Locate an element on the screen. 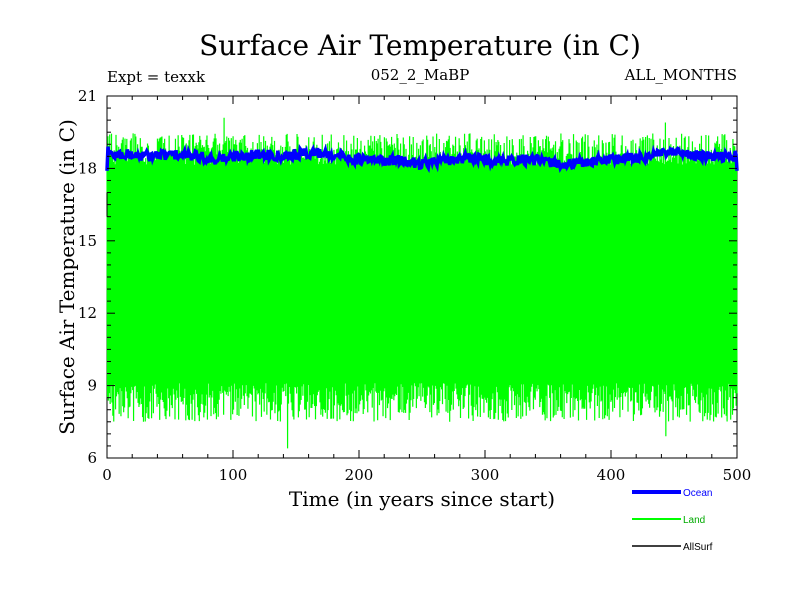 The width and height of the screenshot is (800, 600). experiment-label: Expt = texxk is located at coordinates (156, 77).